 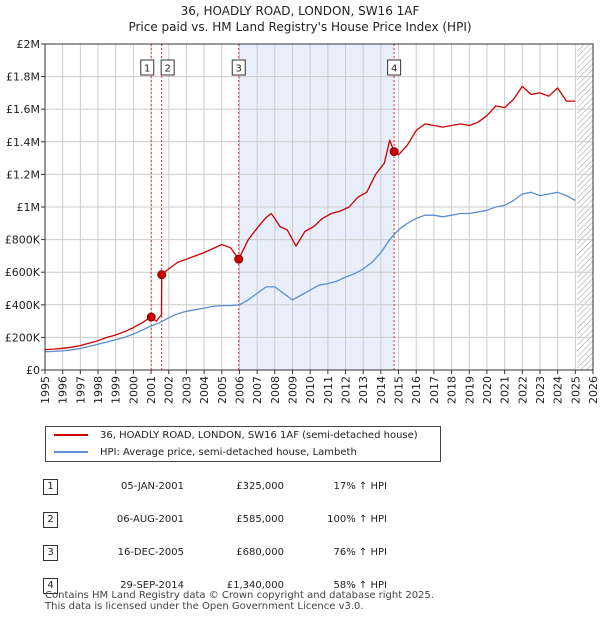 What do you see at coordinates (255, 585) in the screenshot?
I see `sale-price: £1,340,000` at bounding box center [255, 585].